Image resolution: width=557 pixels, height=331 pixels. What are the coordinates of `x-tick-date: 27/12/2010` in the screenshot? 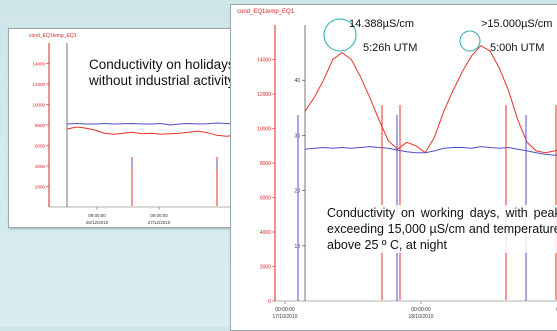 It's located at (159, 222).